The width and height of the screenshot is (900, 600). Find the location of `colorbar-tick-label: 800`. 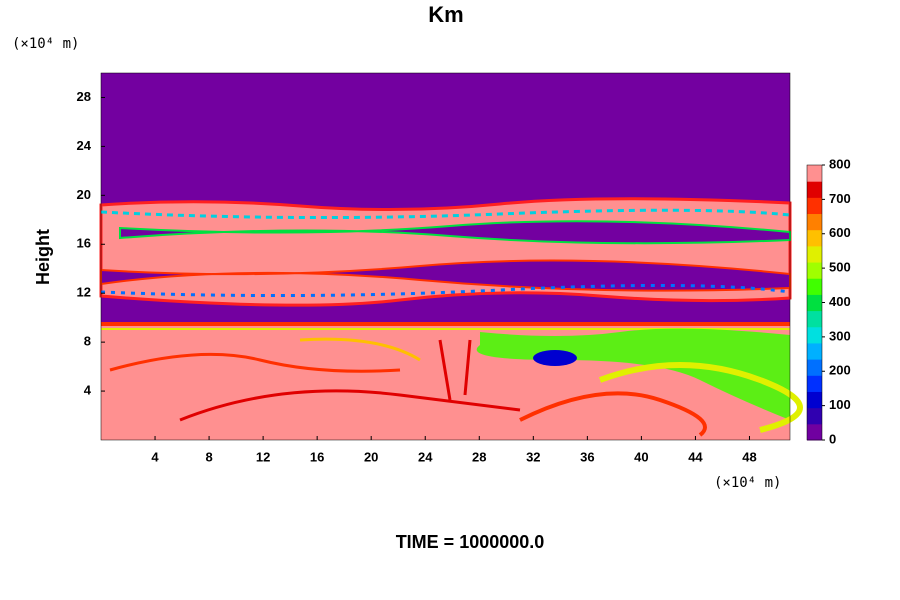

colorbar-tick-label: 800 is located at coordinates (840, 163).